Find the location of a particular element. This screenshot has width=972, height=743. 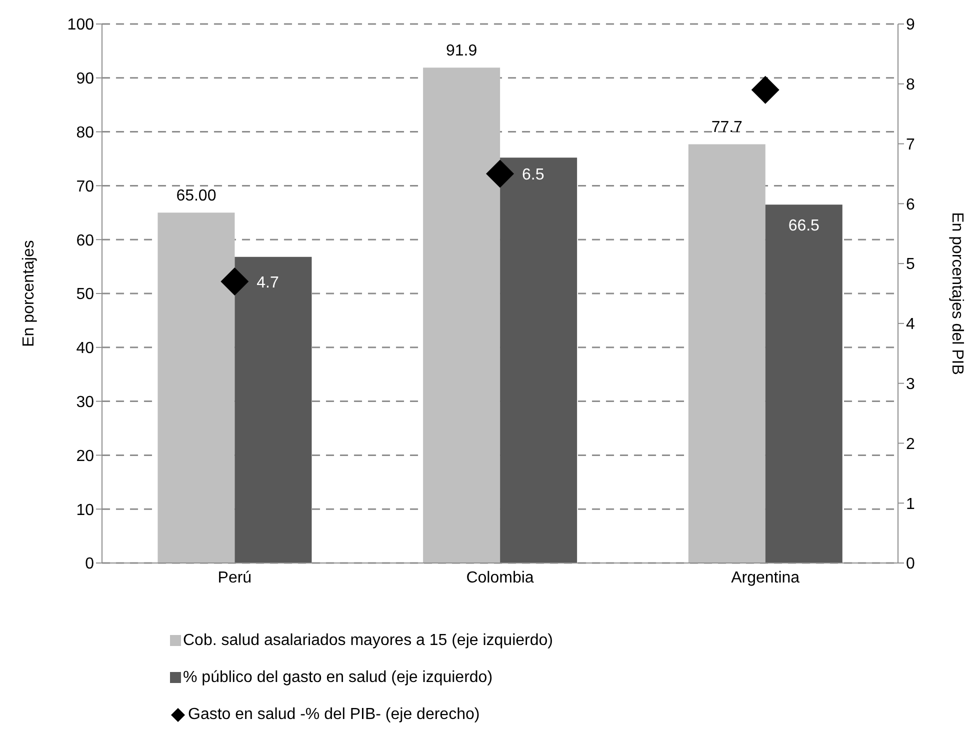

y-tick-label: 40 is located at coordinates (85, 349).